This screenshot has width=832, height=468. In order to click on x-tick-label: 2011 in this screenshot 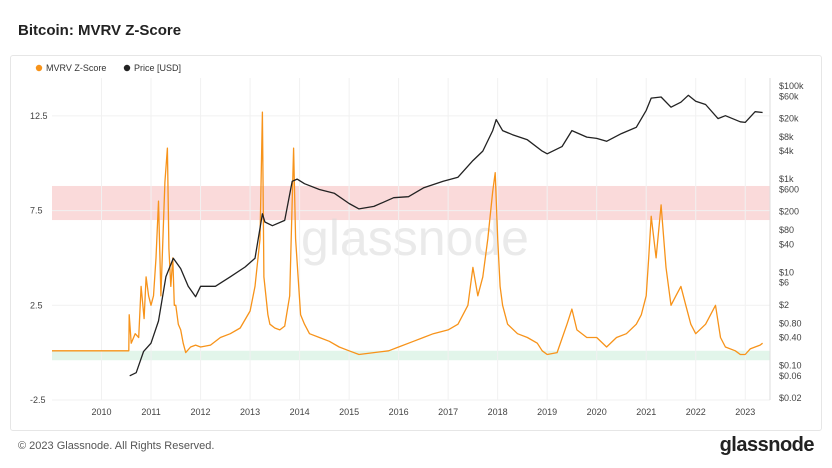, I will do `click(150, 412)`.